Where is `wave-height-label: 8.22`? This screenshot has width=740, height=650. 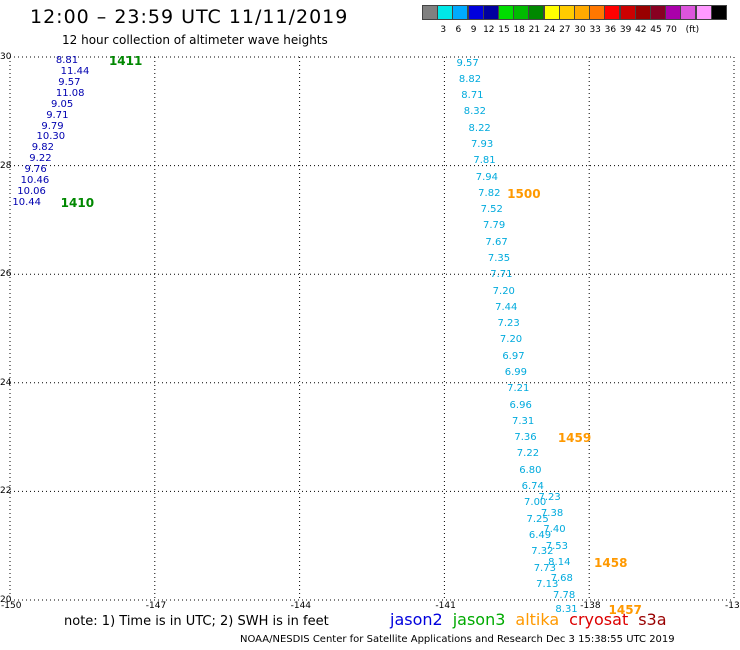
wave-height-label: 8.22 is located at coordinates (479, 128).